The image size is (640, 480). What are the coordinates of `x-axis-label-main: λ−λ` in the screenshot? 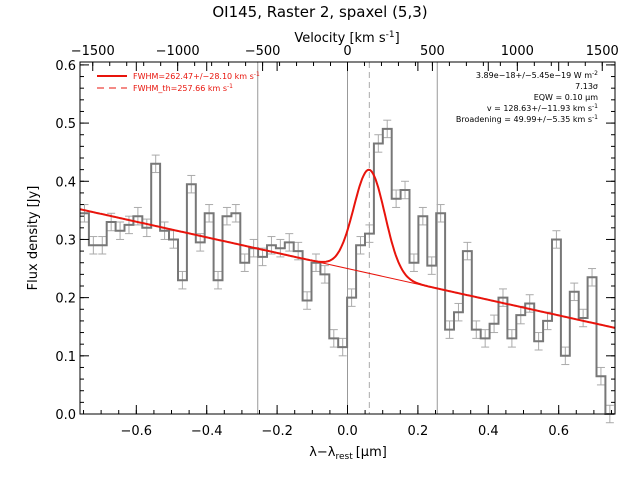 It's located at (322, 452).